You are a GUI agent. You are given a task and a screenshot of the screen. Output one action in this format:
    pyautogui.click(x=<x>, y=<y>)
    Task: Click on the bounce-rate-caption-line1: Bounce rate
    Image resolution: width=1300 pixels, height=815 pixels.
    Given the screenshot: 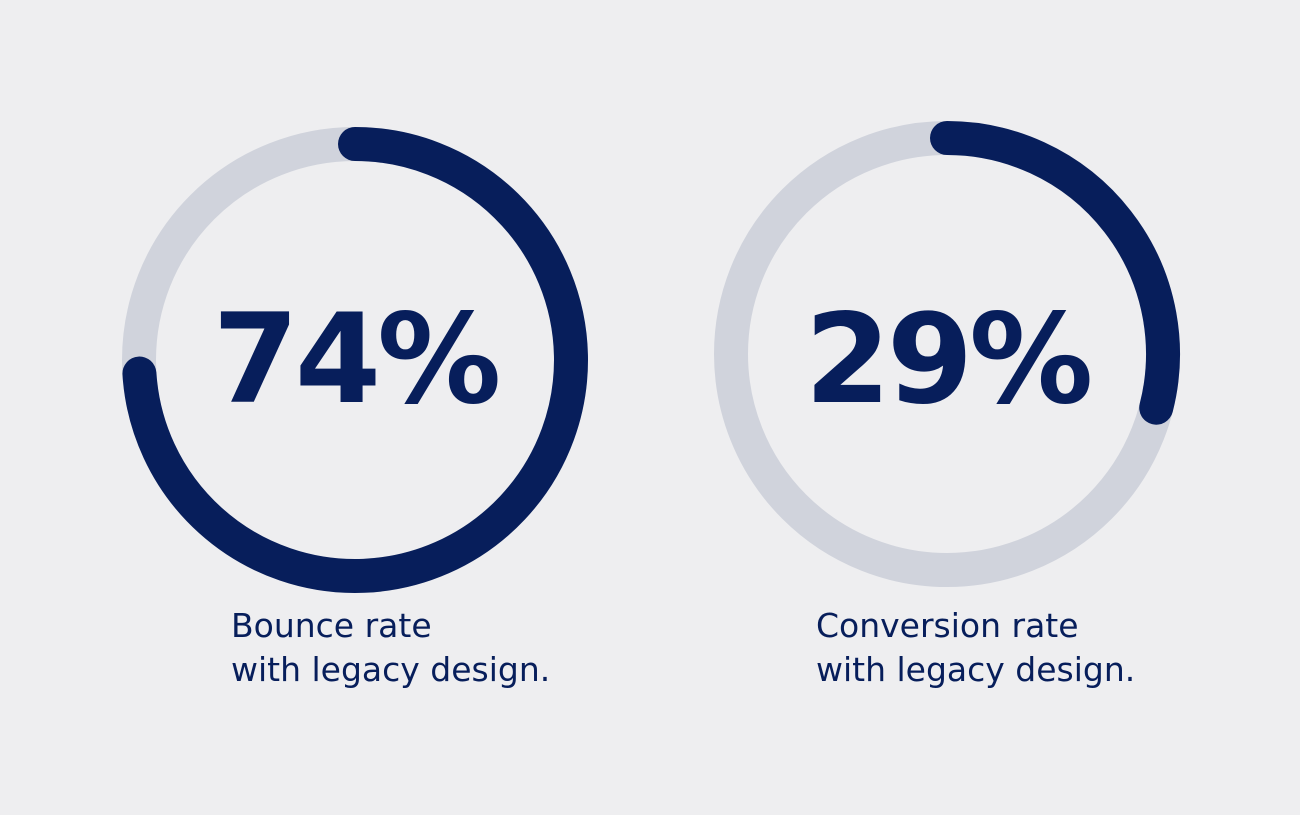 What is the action you would take?
    pyautogui.click(x=331, y=625)
    